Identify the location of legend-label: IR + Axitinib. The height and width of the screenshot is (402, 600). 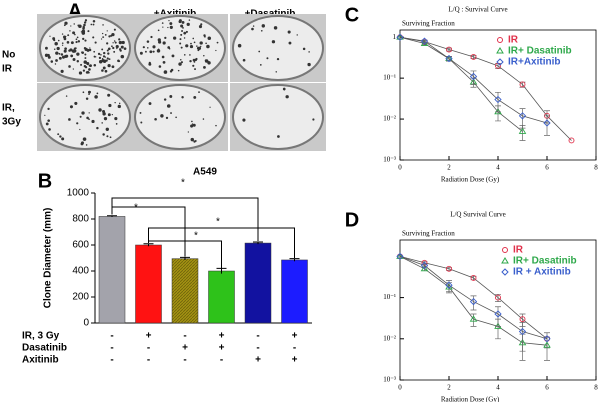
(542, 272).